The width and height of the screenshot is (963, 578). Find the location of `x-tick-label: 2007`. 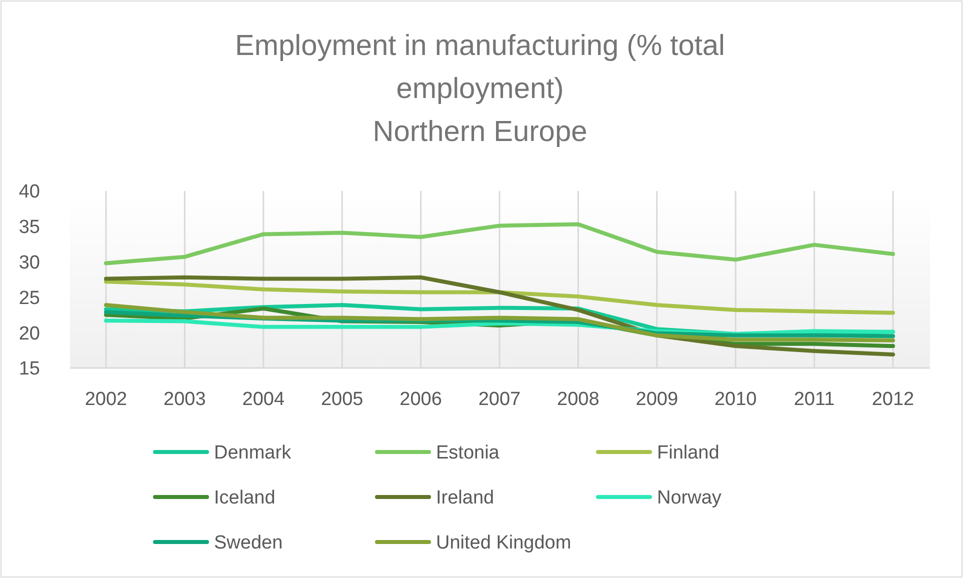

x-tick-label: 2007 is located at coordinates (499, 399).